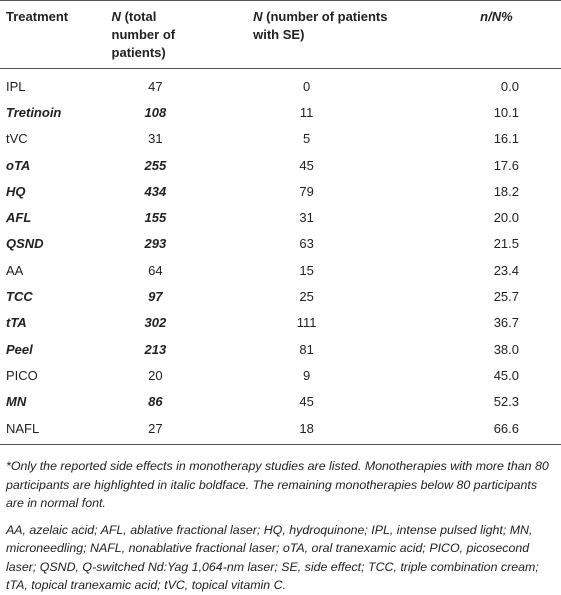 The image size is (561, 595). What do you see at coordinates (18, 165) in the screenshot?
I see `treatment-cell: oTA` at bounding box center [18, 165].